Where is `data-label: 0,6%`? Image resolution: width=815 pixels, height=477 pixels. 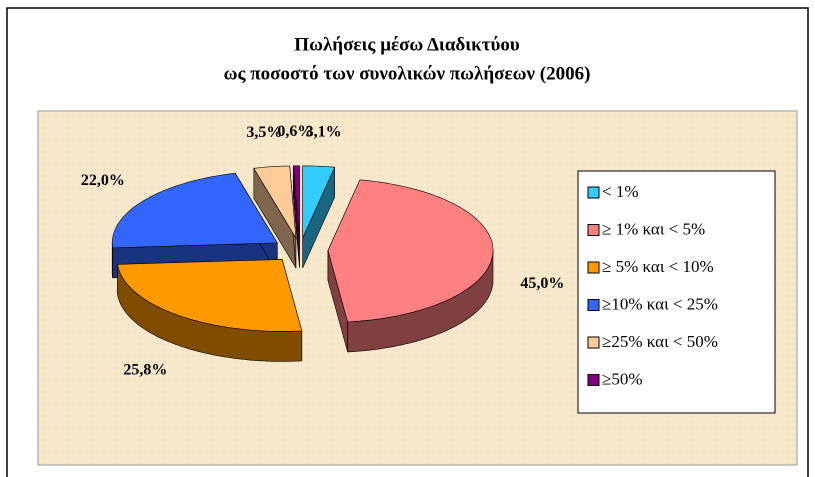 data-label: 0,6% is located at coordinates (295, 131).